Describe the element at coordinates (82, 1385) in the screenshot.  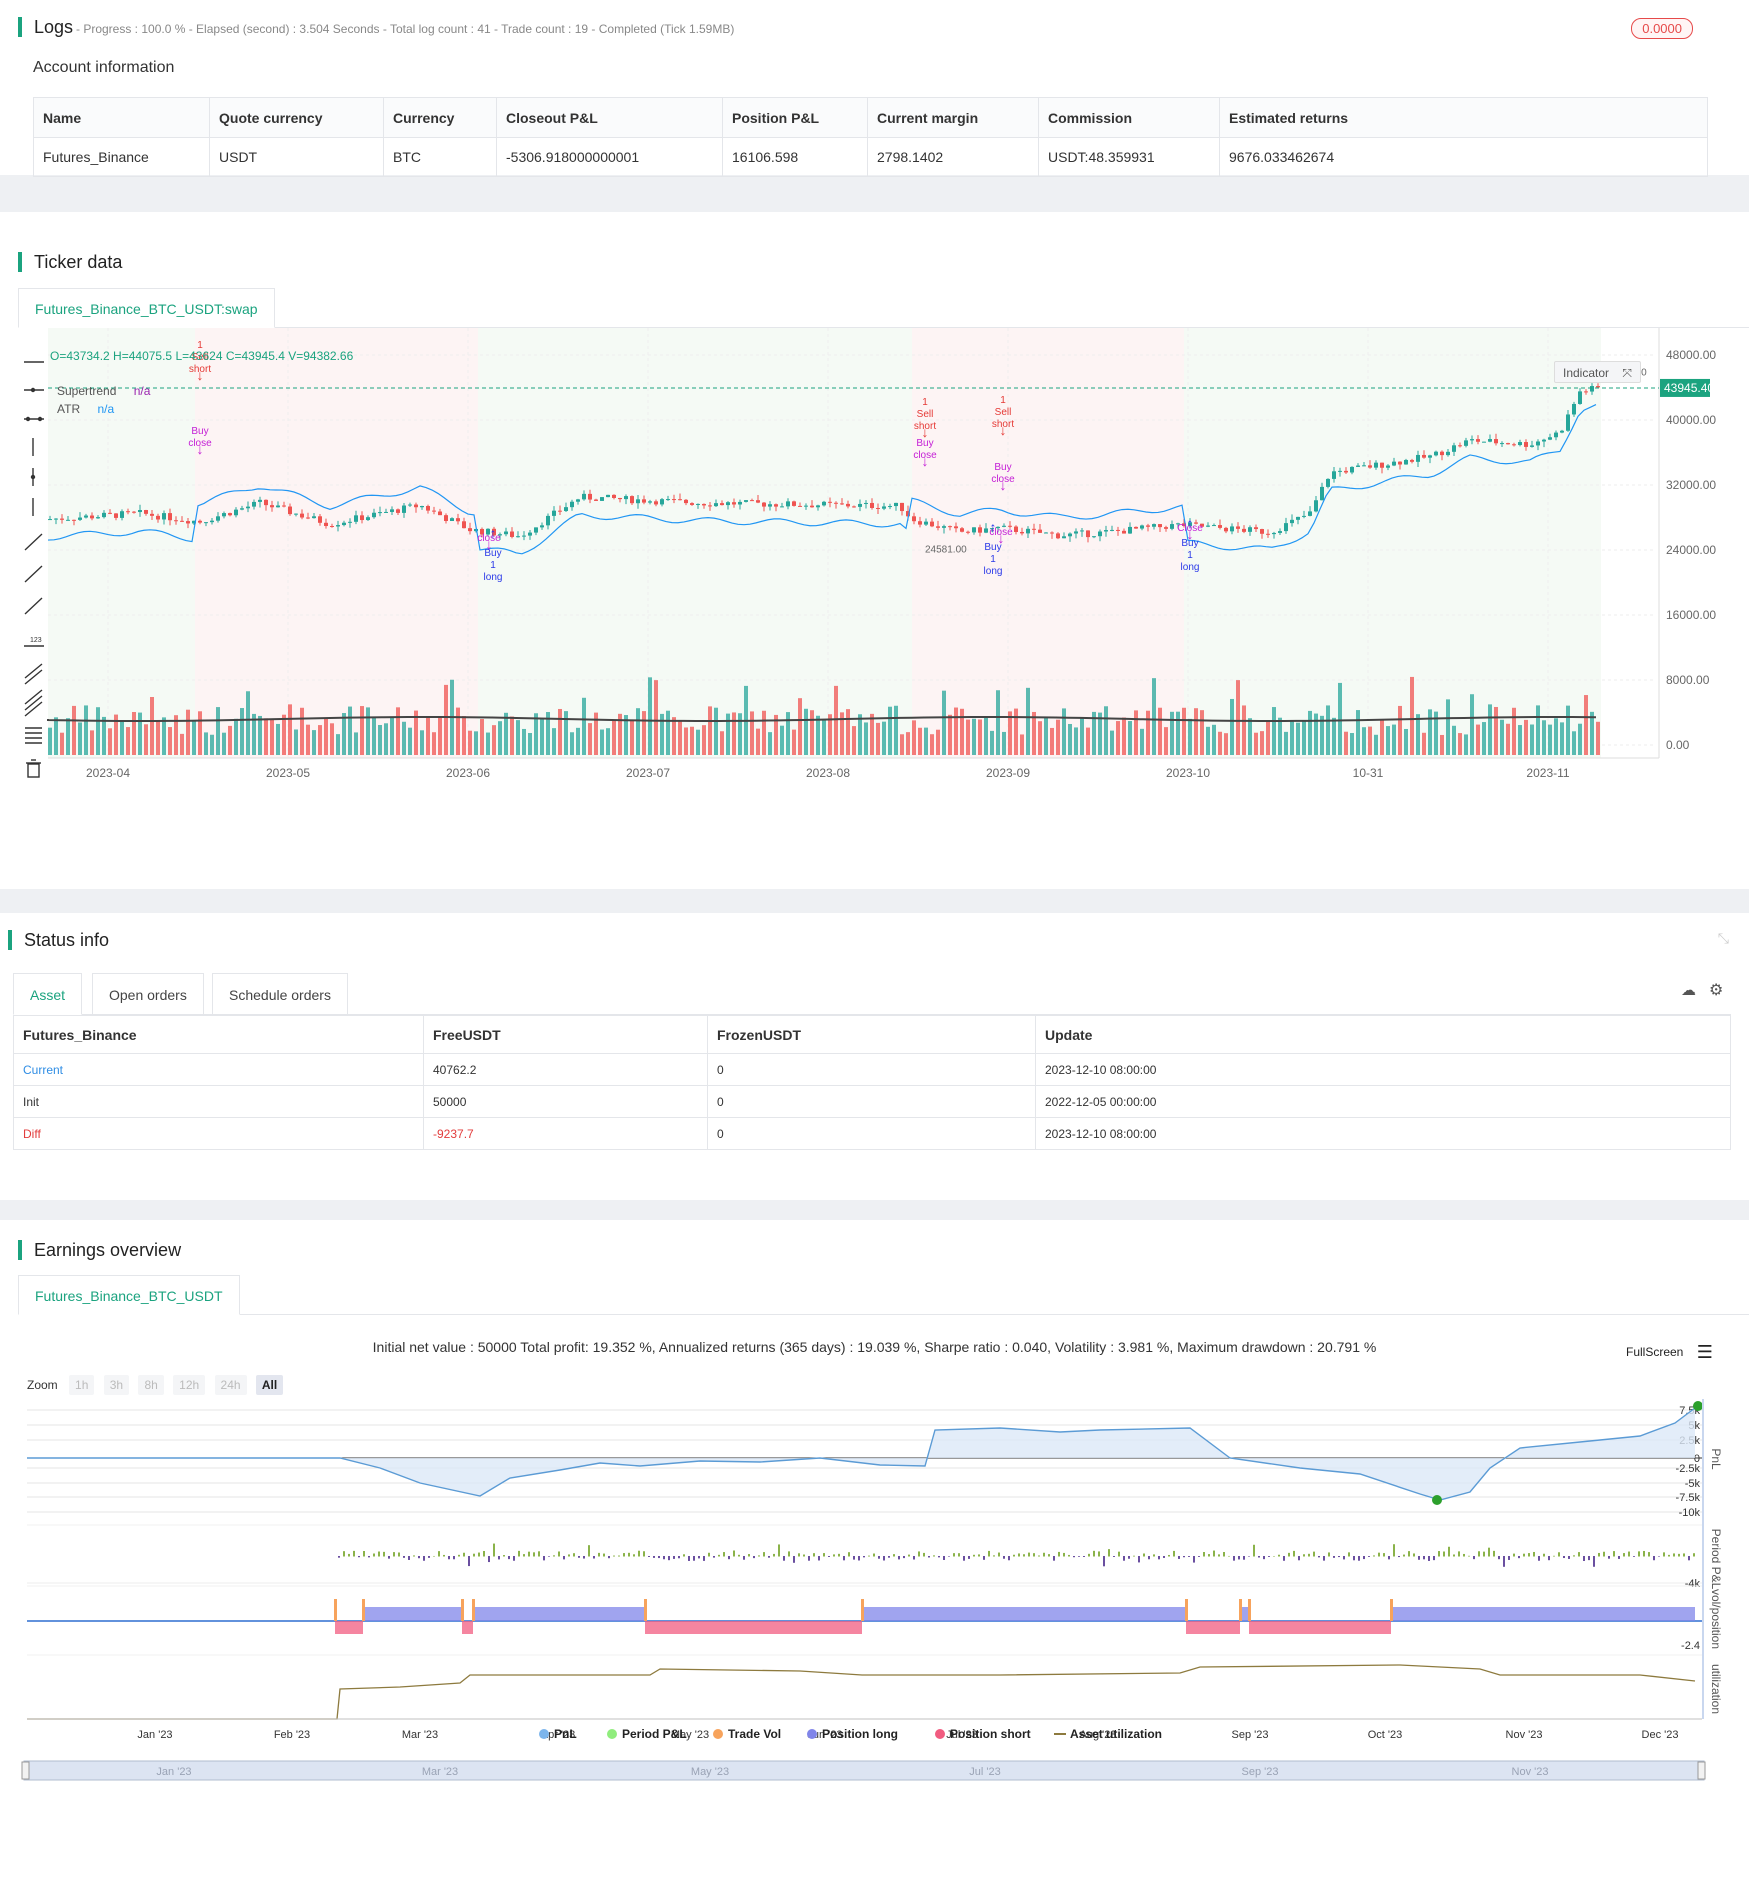
I see `zoom-1h-button: 1h` at that location.